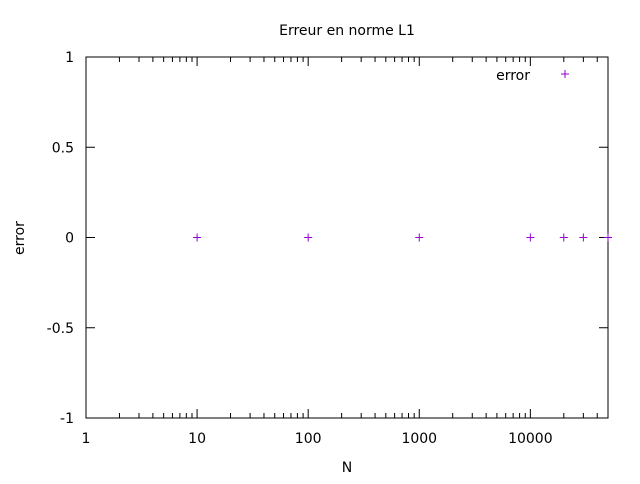  I want to click on y-tick-label: -1, so click(67, 419).